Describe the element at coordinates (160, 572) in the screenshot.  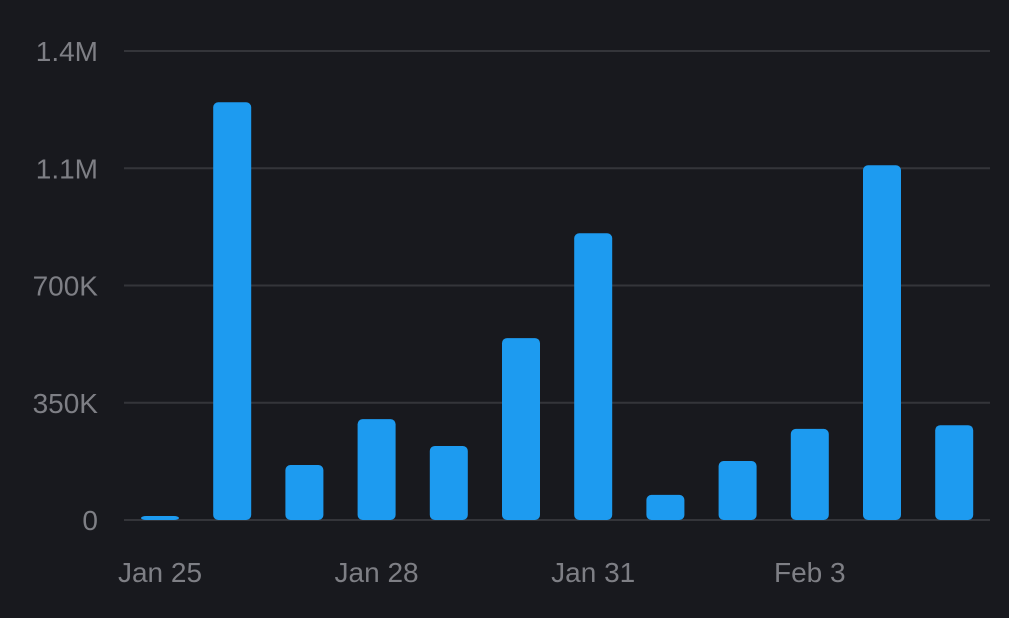
I see `x-tick-label: Jan 25` at that location.